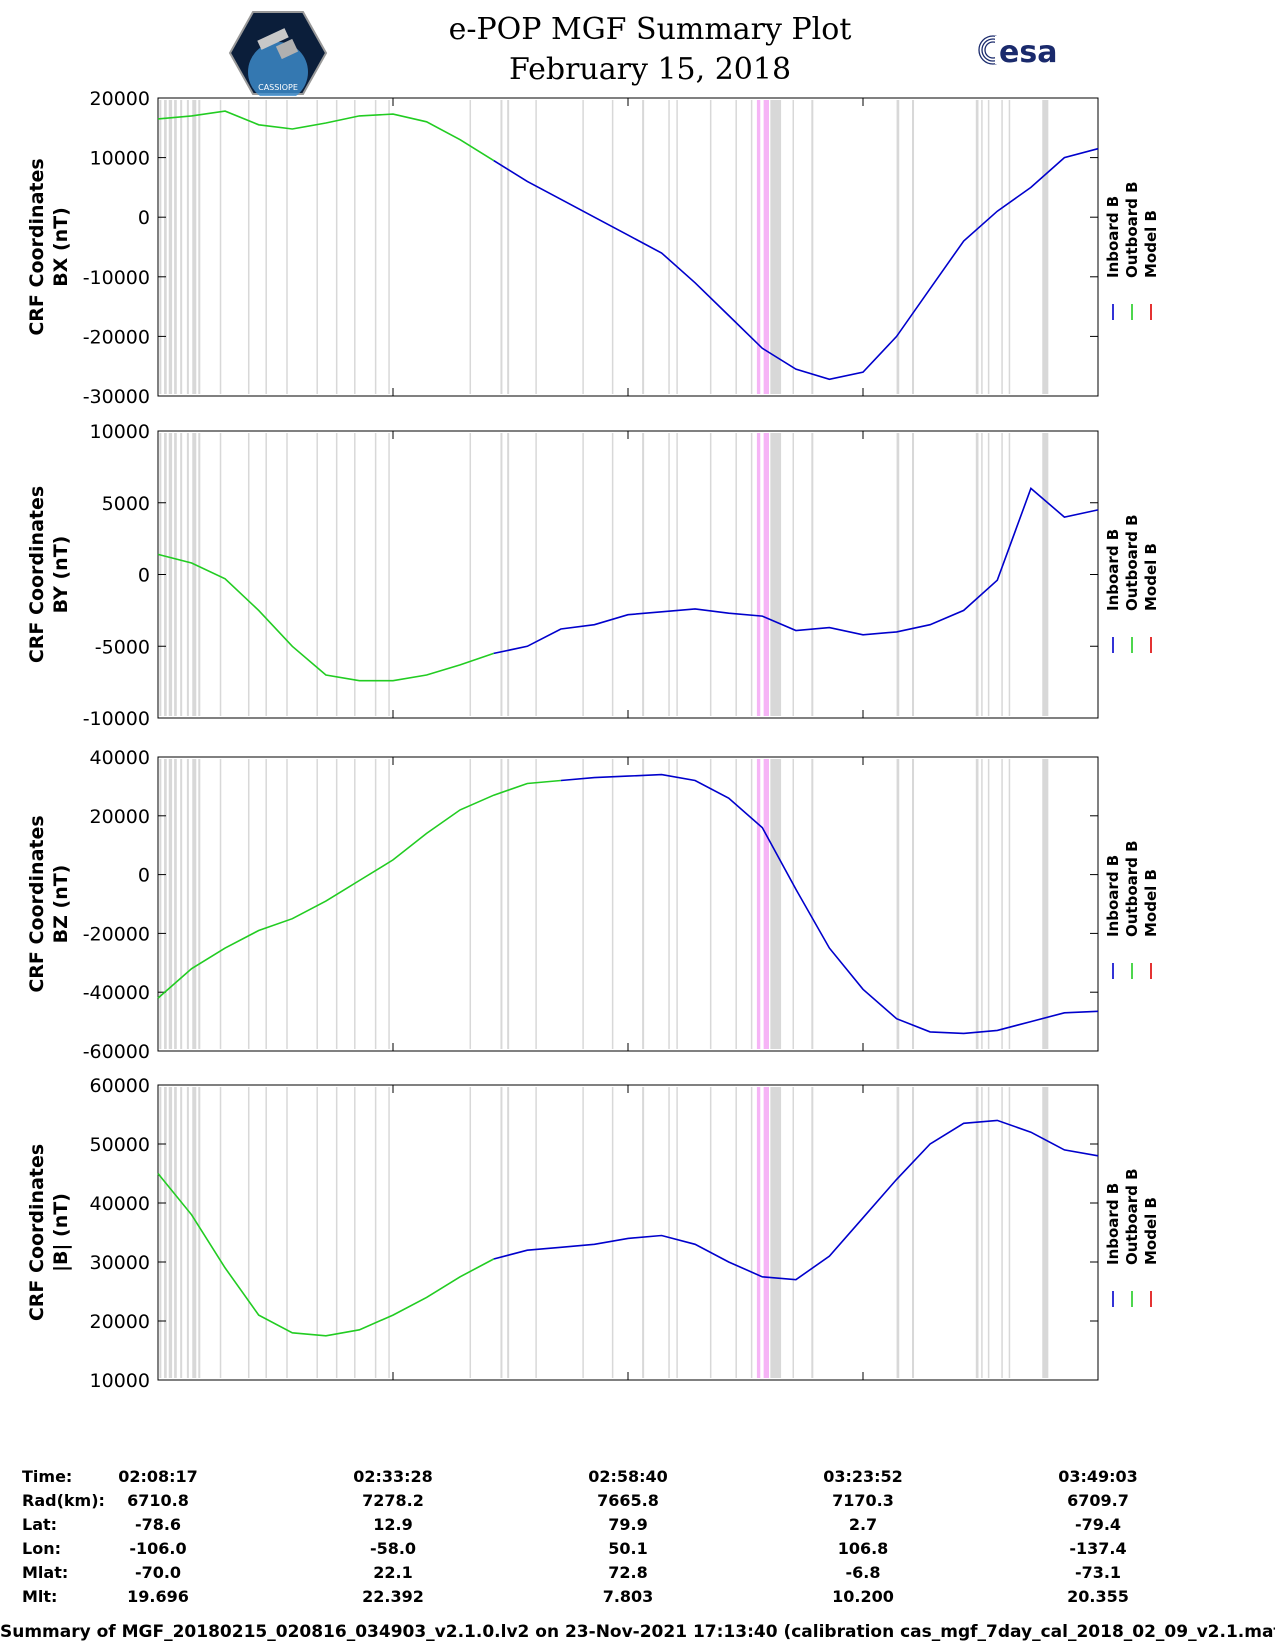 The width and height of the screenshot is (1275, 1650). I want to click on table-cell-lon: -58.0, so click(393, 1548).